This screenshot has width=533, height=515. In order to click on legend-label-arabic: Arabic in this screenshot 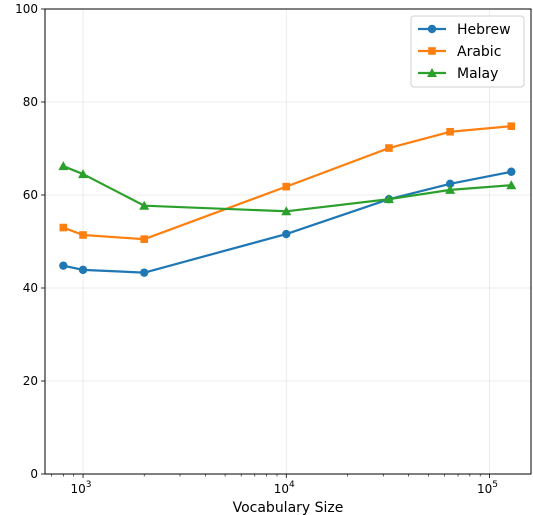, I will do `click(479, 52)`.